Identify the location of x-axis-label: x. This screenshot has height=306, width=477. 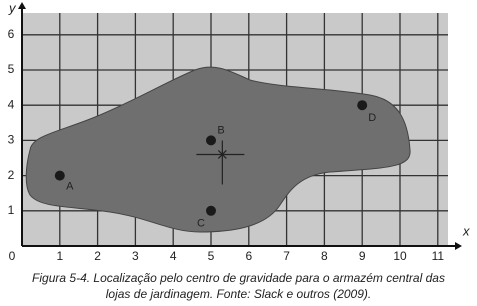
(466, 230).